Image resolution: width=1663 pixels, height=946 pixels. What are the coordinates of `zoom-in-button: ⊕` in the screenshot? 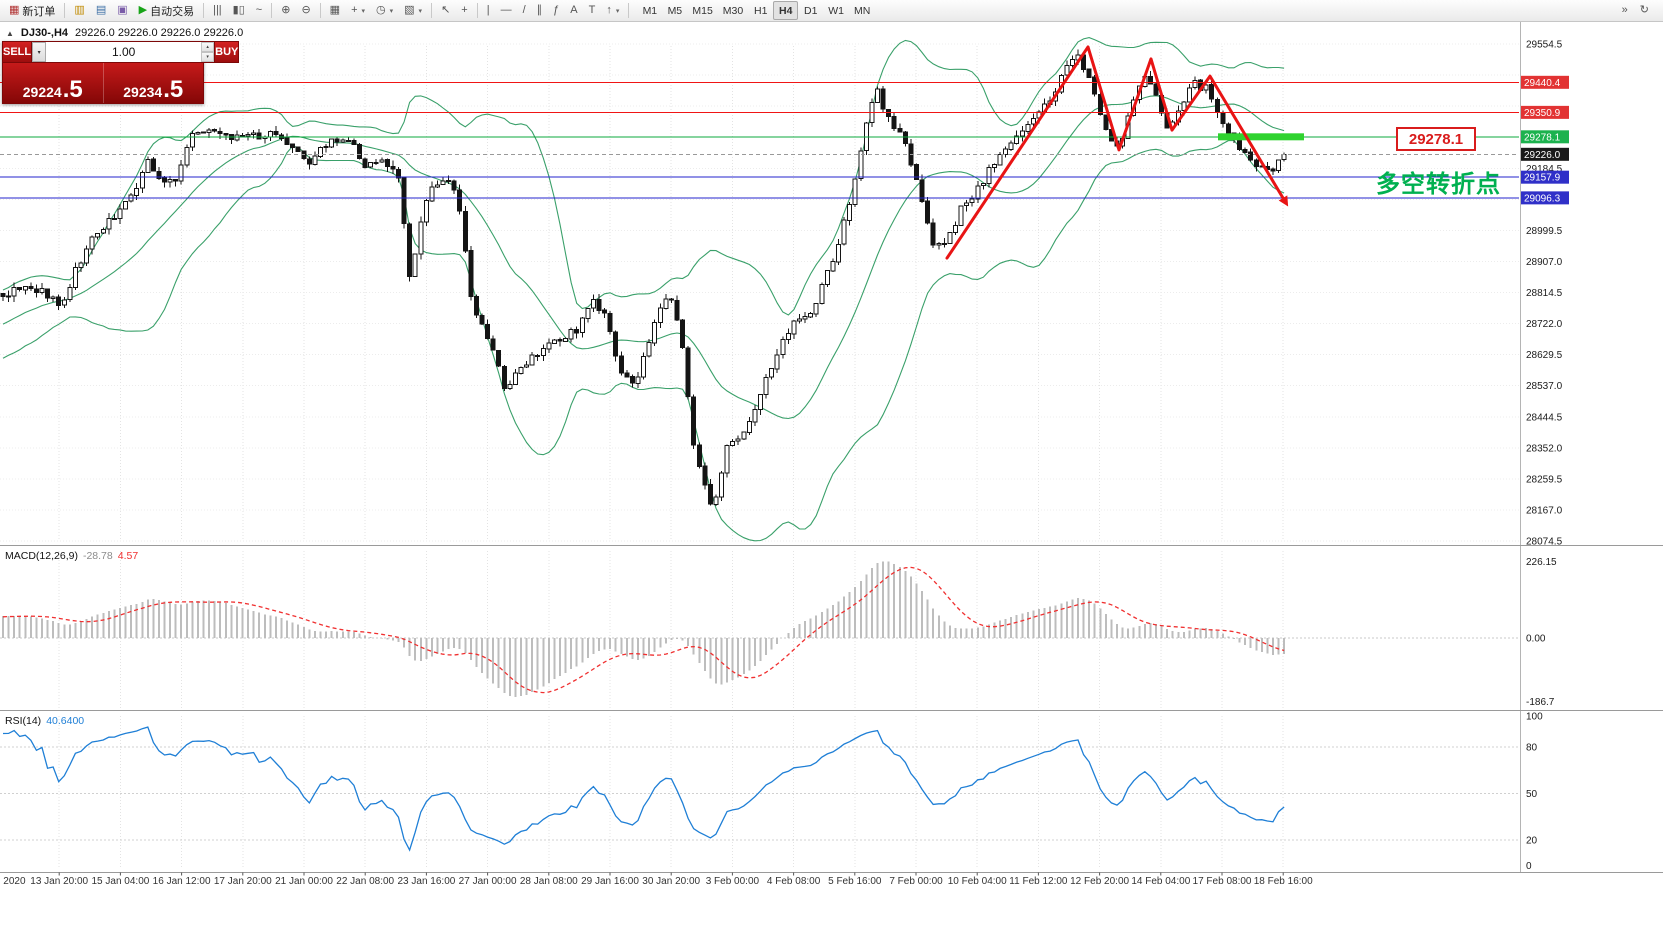 It's located at (285, 10).